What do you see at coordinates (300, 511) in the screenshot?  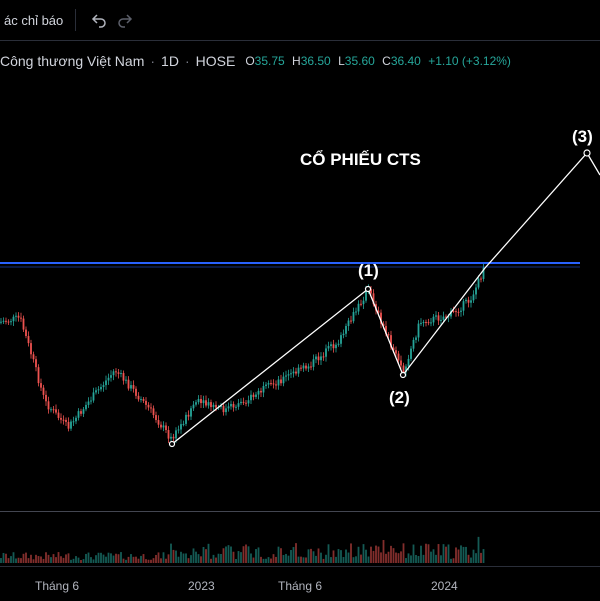 I see `volume-pane-separator` at bounding box center [300, 511].